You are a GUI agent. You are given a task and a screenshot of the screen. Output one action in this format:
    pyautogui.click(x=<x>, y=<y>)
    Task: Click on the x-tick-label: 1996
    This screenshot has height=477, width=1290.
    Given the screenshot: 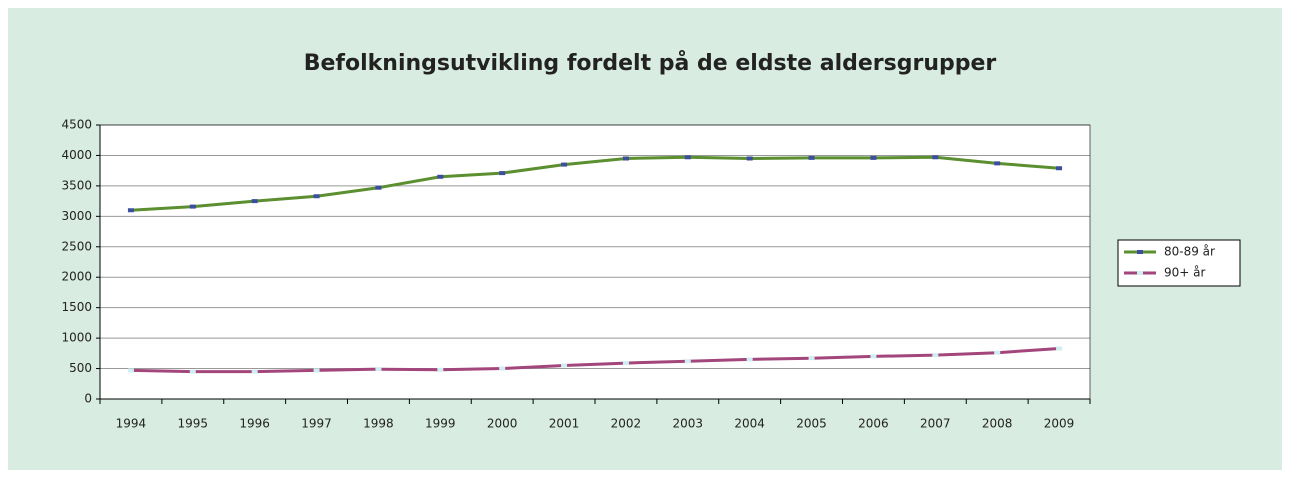 What is the action you would take?
    pyautogui.click(x=254, y=424)
    